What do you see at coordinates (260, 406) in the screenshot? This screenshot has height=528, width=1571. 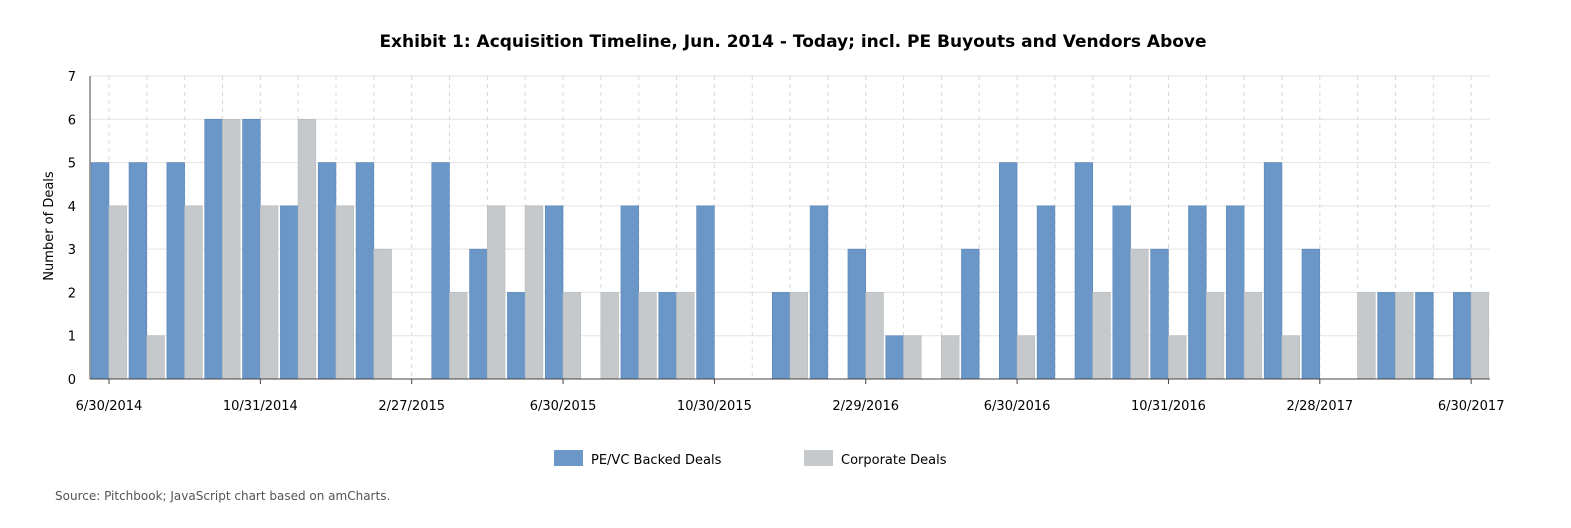 I see `x-tick-label: 10/31/2014` at bounding box center [260, 406].